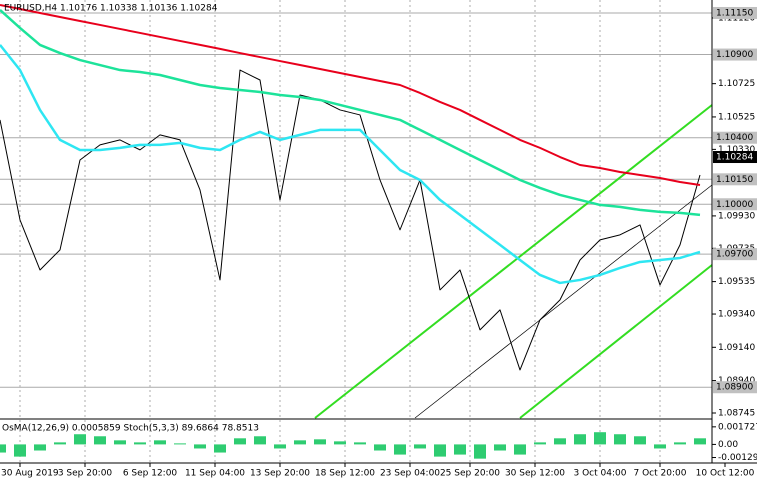  I want to click on osc-tick-label: 0.001727, so click(737, 427).